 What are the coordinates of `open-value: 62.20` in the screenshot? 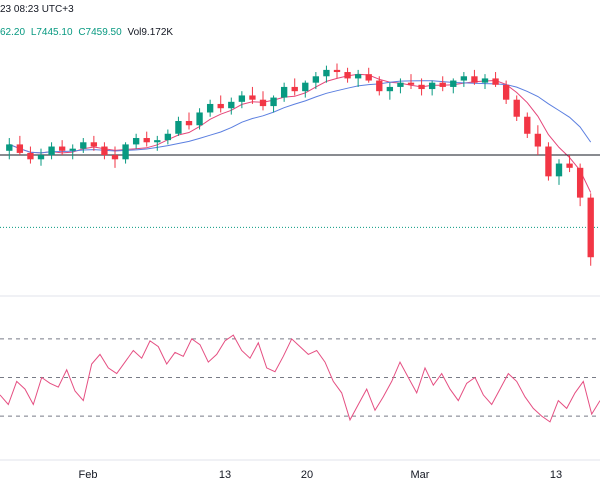 It's located at (13, 32).